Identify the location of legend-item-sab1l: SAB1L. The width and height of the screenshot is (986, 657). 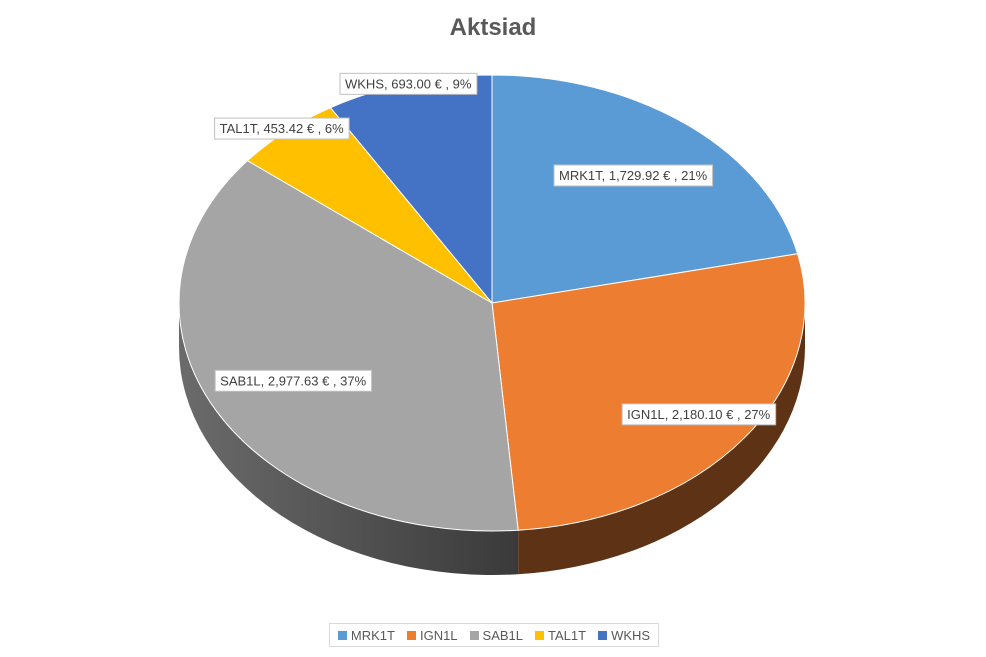
(496, 635).